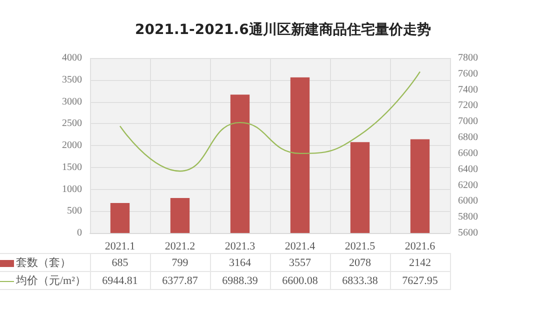 The image size is (540, 320). What do you see at coordinates (468, 90) in the screenshot?
I see `y2-tick-label: 7400` at bounding box center [468, 90].